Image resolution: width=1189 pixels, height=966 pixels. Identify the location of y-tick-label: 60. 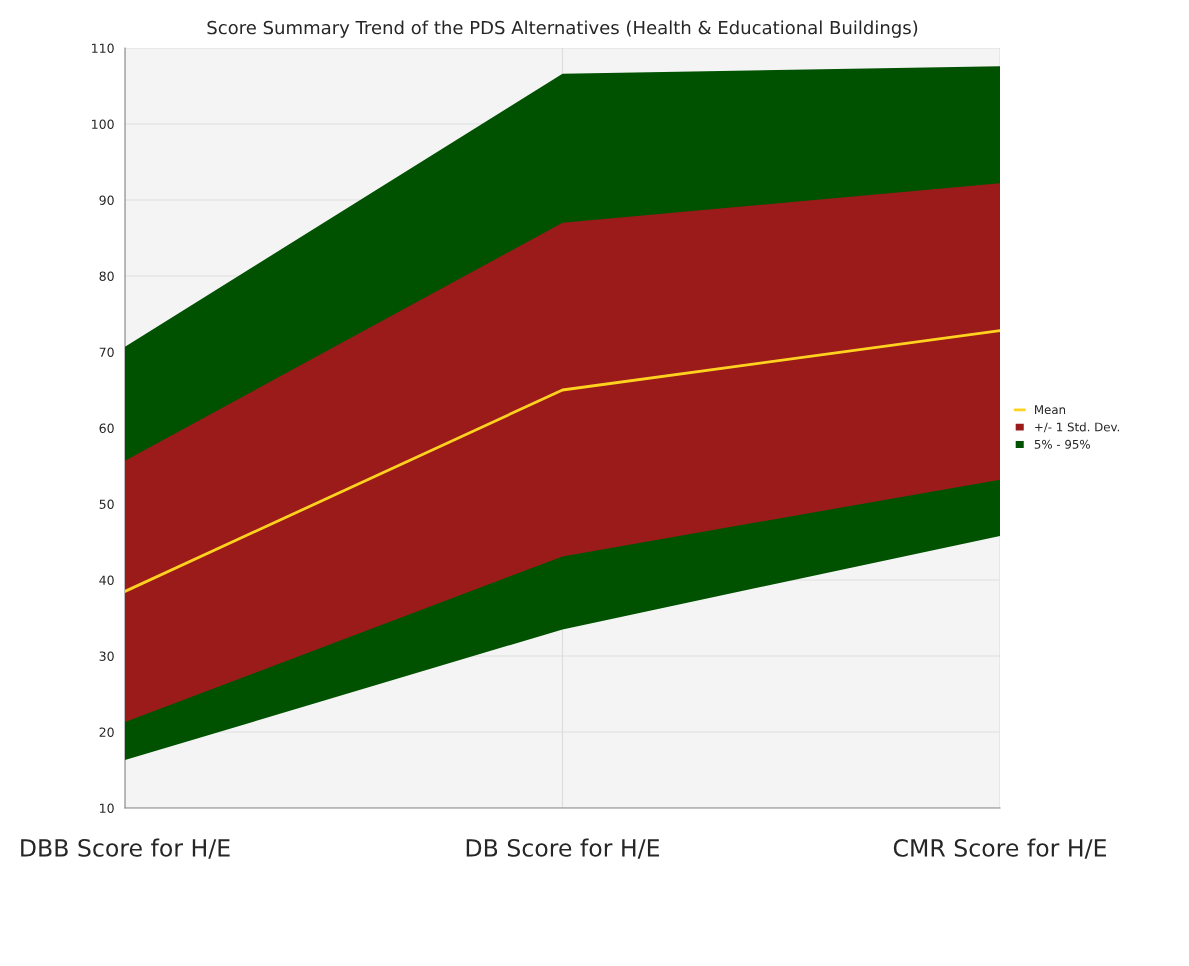
(106, 428).